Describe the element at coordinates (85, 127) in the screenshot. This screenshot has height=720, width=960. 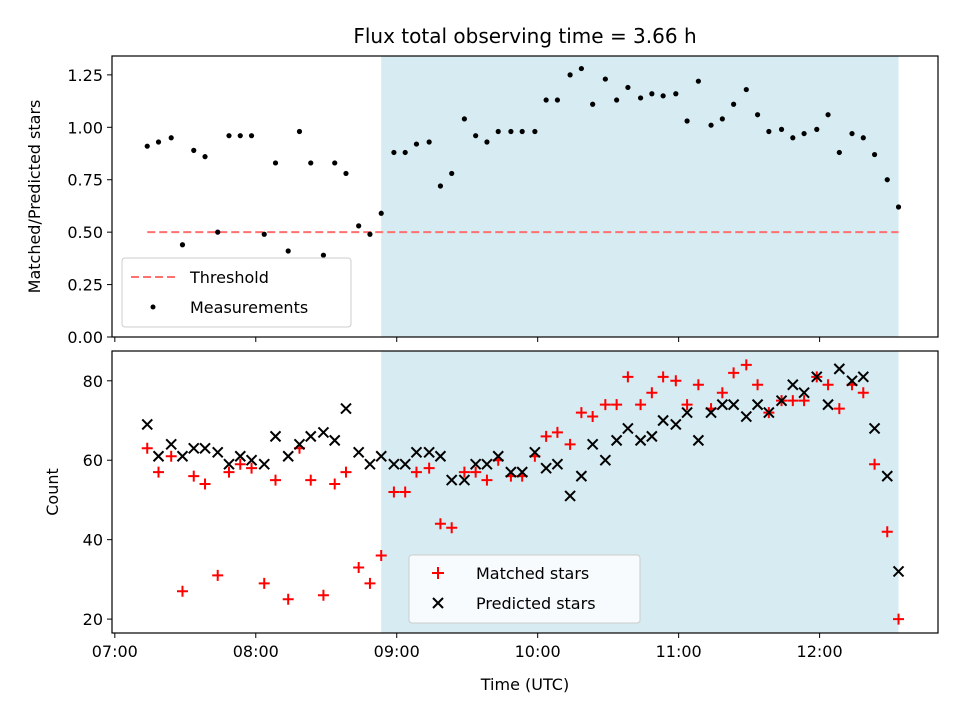
I see `top-ytick-label: 1.00` at that location.